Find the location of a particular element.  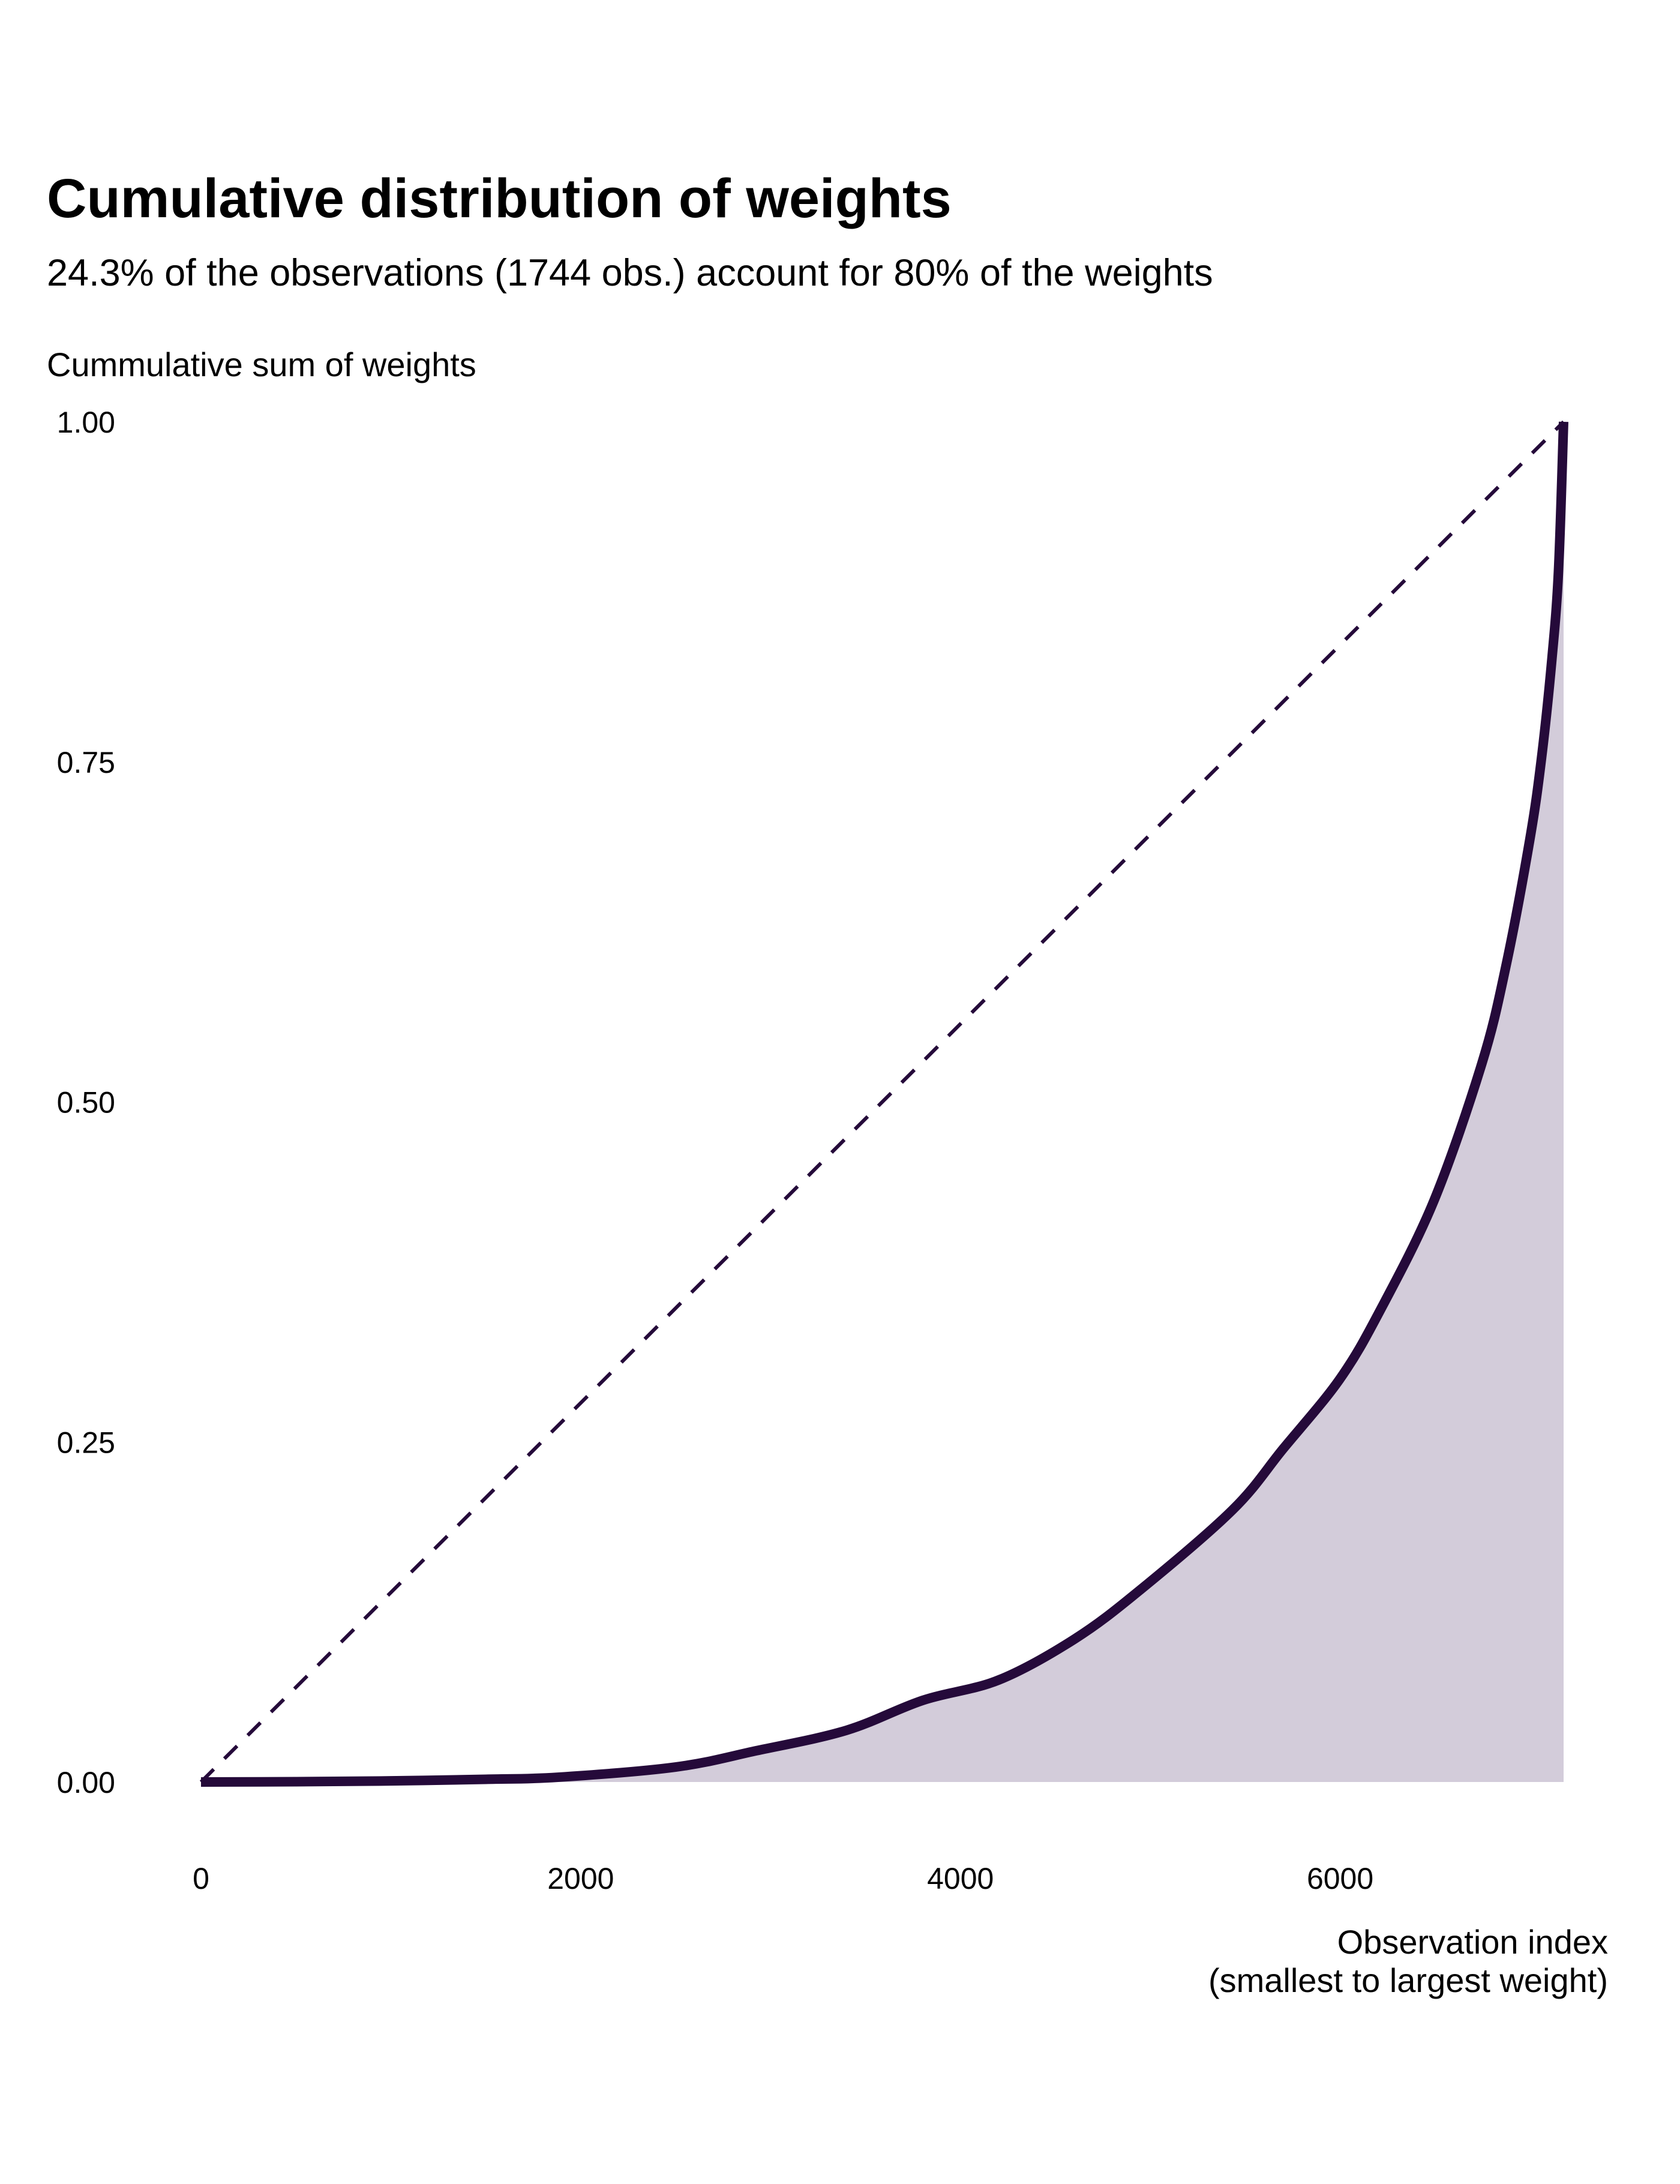

y-tick-labels: 0.00 0.25 0.50 0.75 1.00 is located at coordinates (86, 1102).